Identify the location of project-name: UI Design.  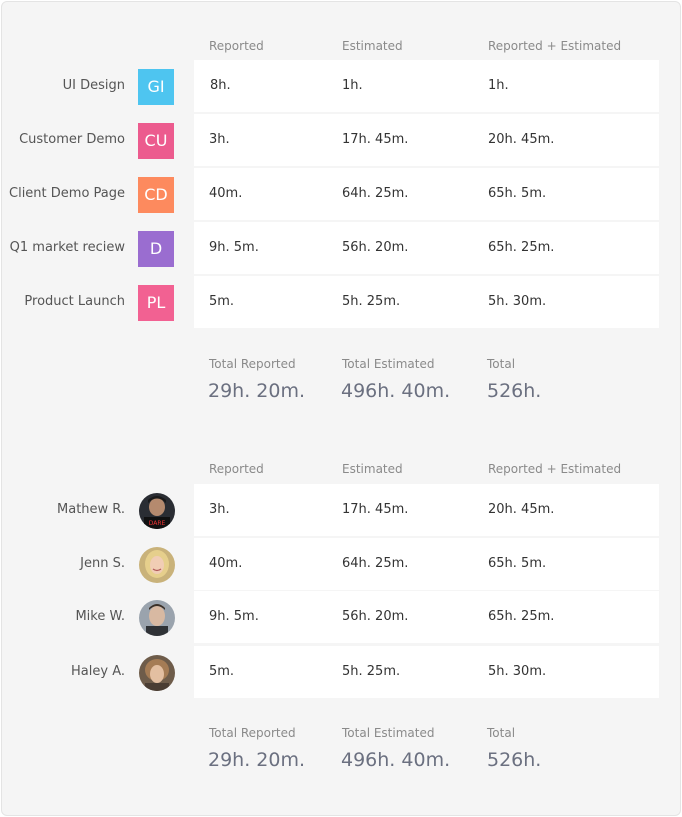
(93, 85).